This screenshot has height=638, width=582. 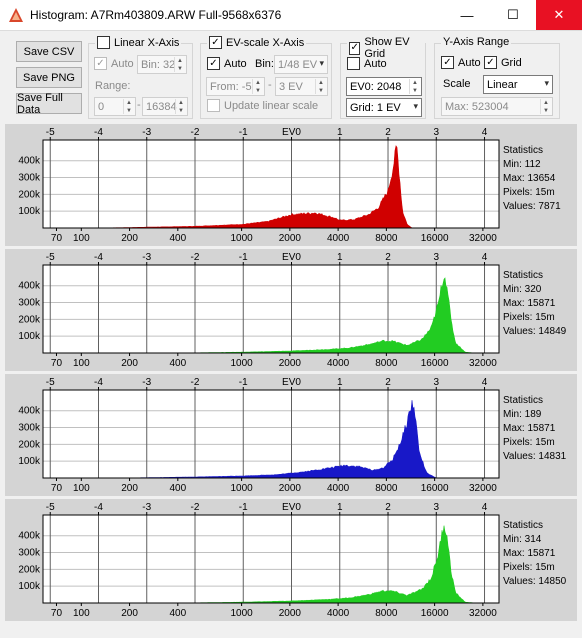 What do you see at coordinates (271, 434) in the screenshot?
I see `plot-background` at bounding box center [271, 434].